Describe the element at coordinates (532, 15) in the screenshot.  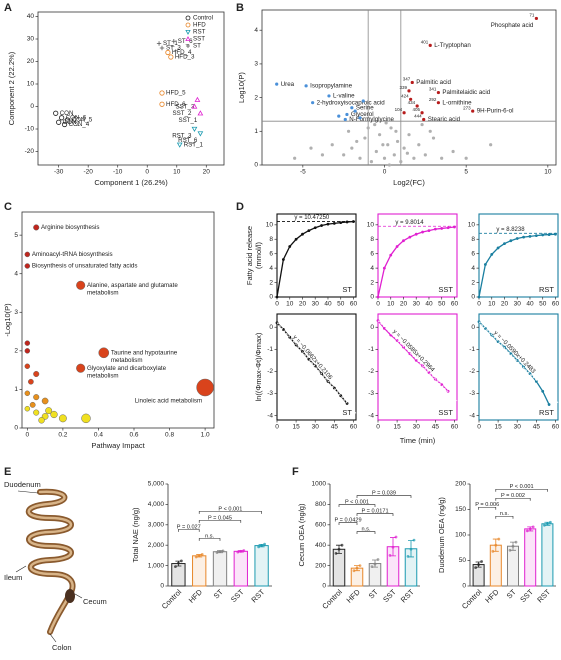
I see `point-id: 71` at that location.